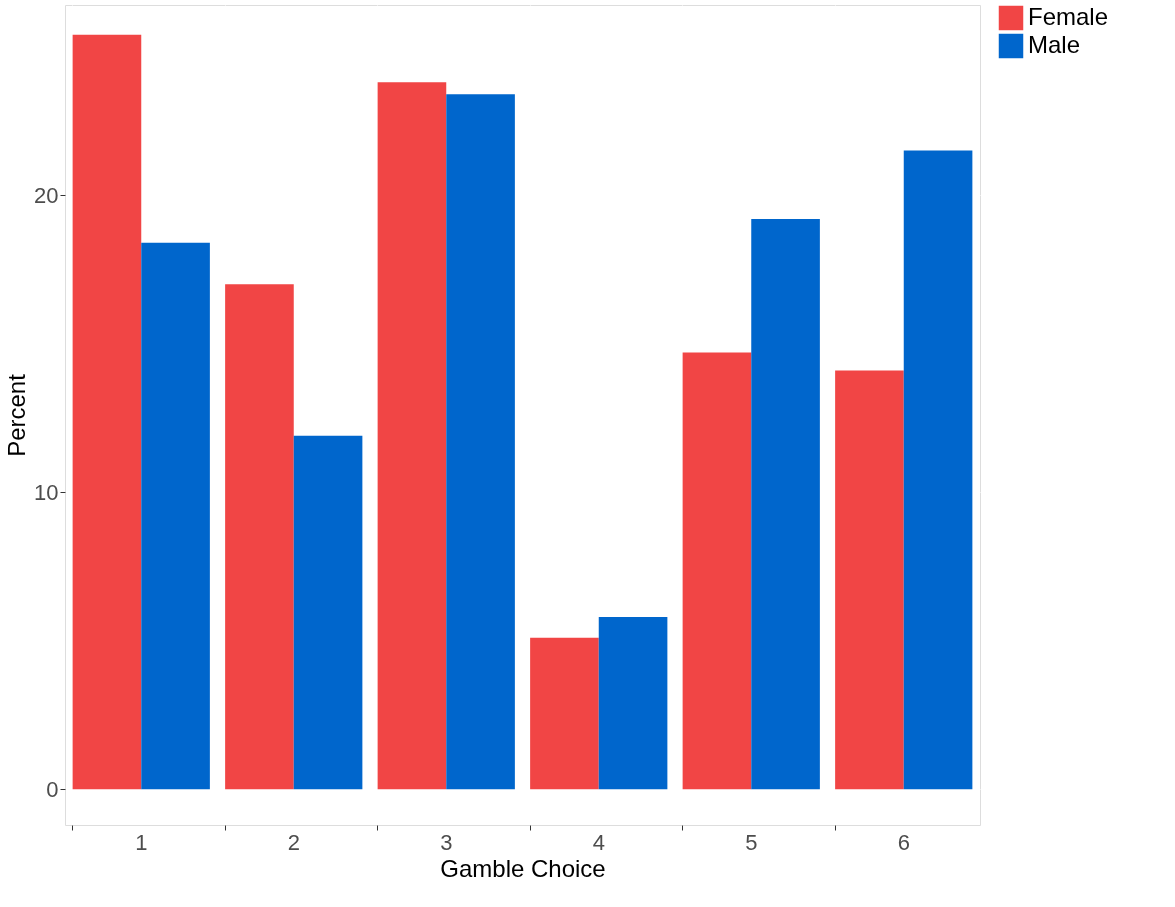 The height and width of the screenshot is (907, 1175). What do you see at coordinates (46, 492) in the screenshot?
I see `y-tick-label: 10` at bounding box center [46, 492].